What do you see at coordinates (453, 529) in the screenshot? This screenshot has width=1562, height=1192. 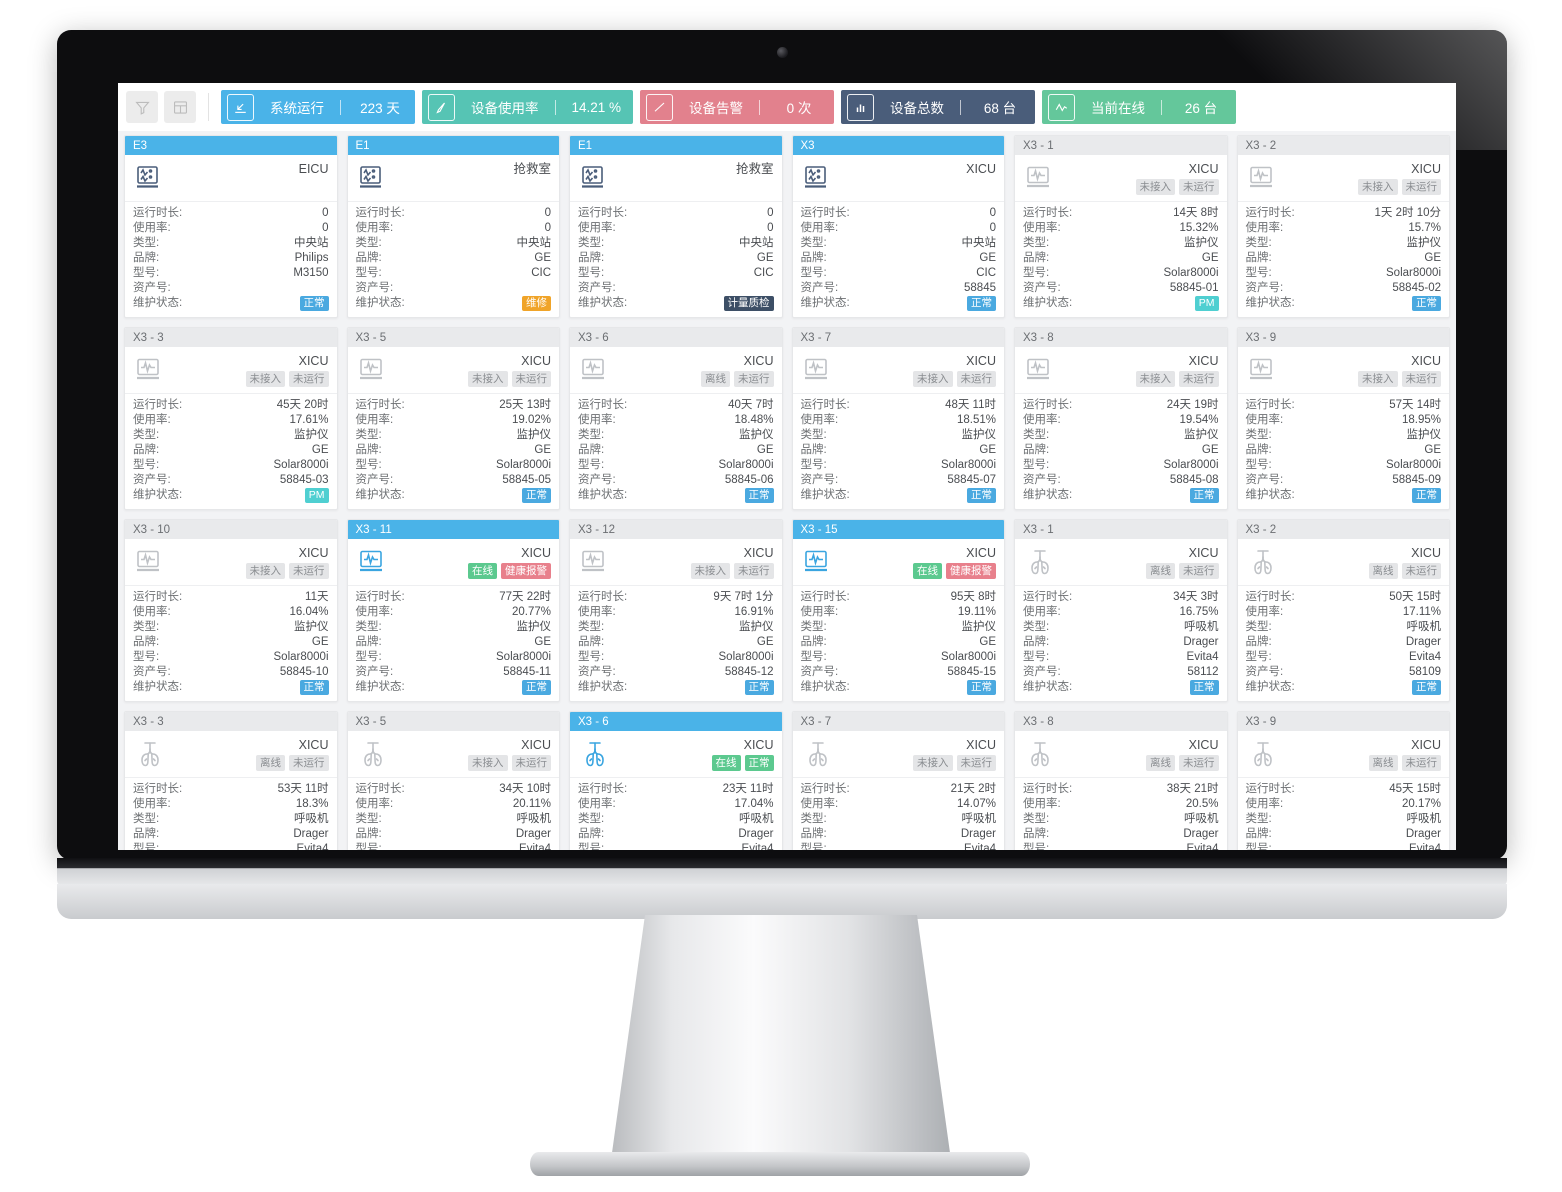 I see `card-title: X3 - 11` at bounding box center [453, 529].